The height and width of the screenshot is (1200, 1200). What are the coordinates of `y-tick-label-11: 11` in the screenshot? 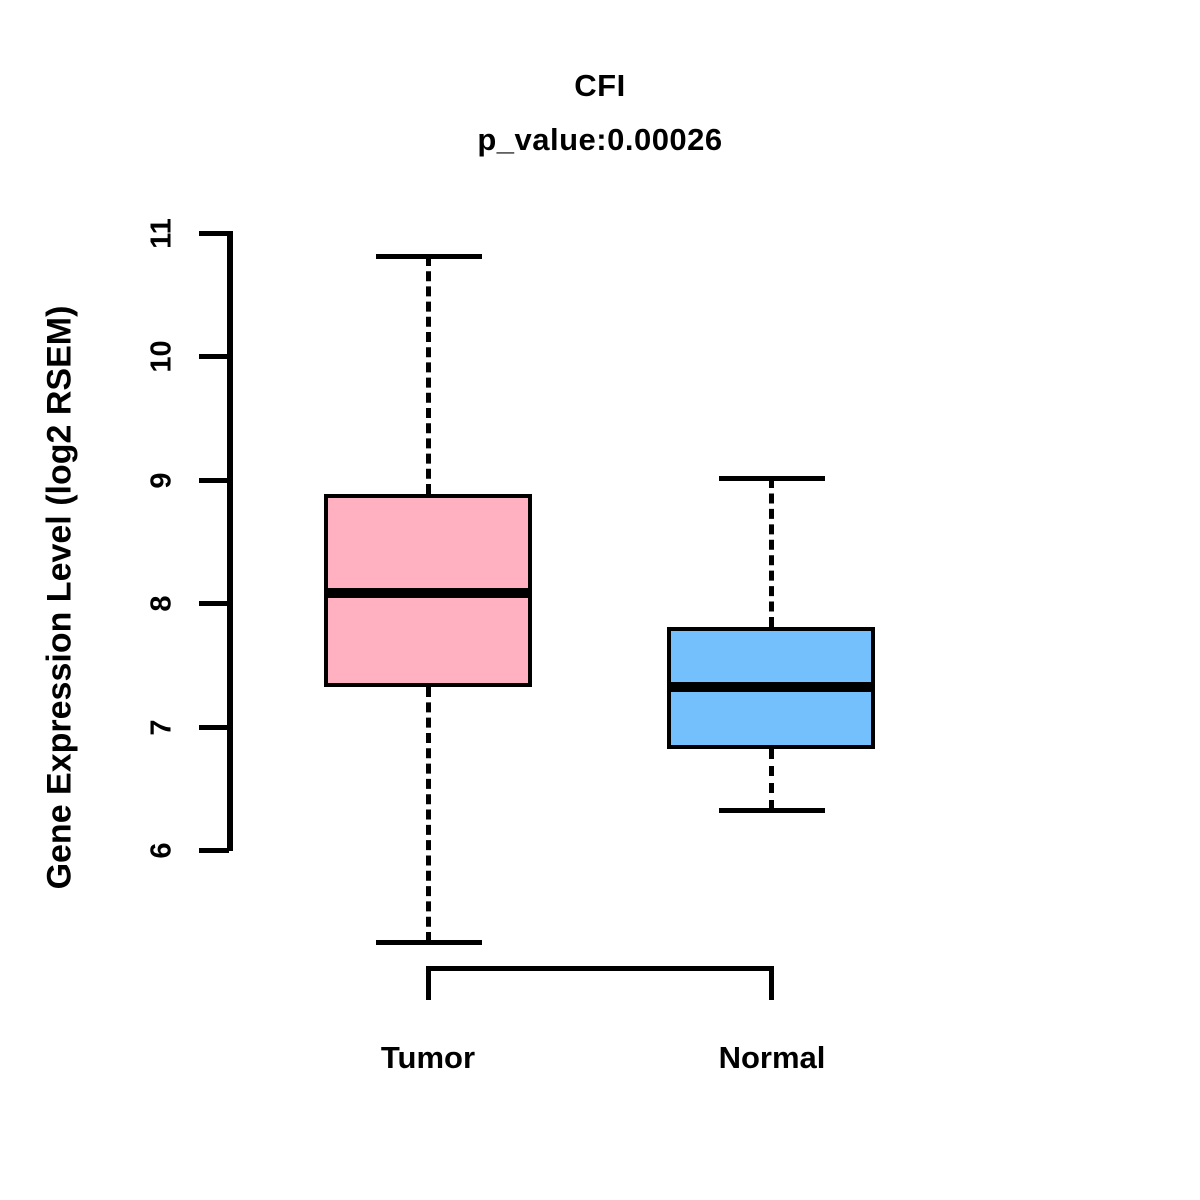 It's located at (161, 233).